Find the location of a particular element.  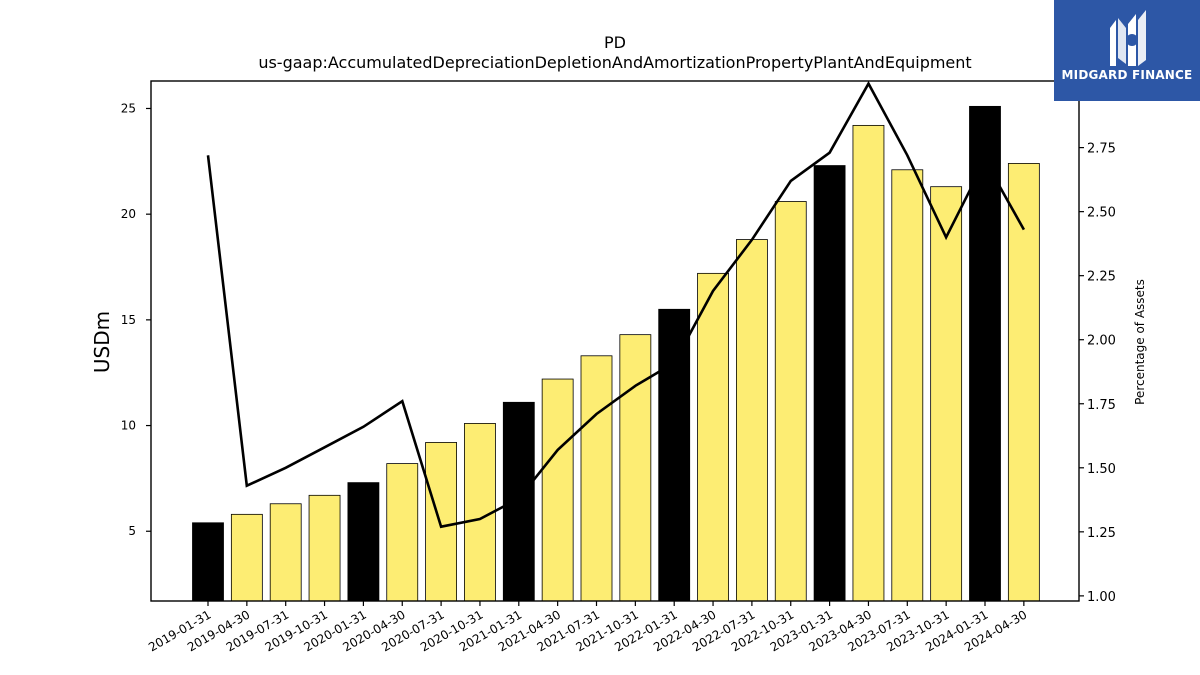

y-tick-label: 15 is located at coordinates (128, 320).